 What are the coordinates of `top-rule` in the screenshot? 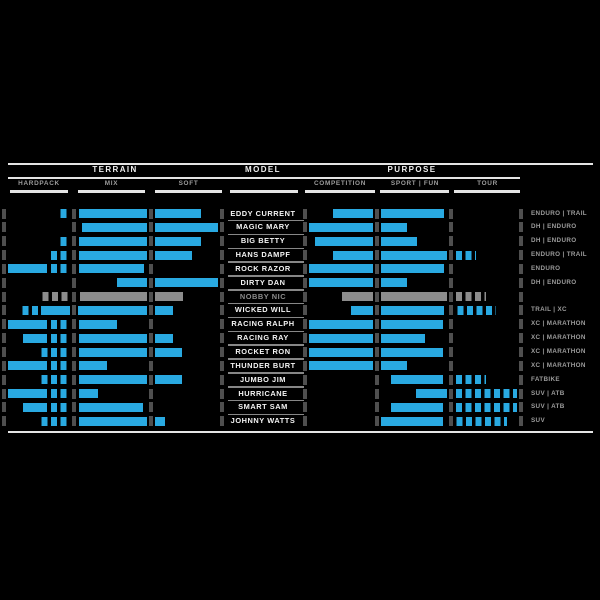 It's located at (300, 163).